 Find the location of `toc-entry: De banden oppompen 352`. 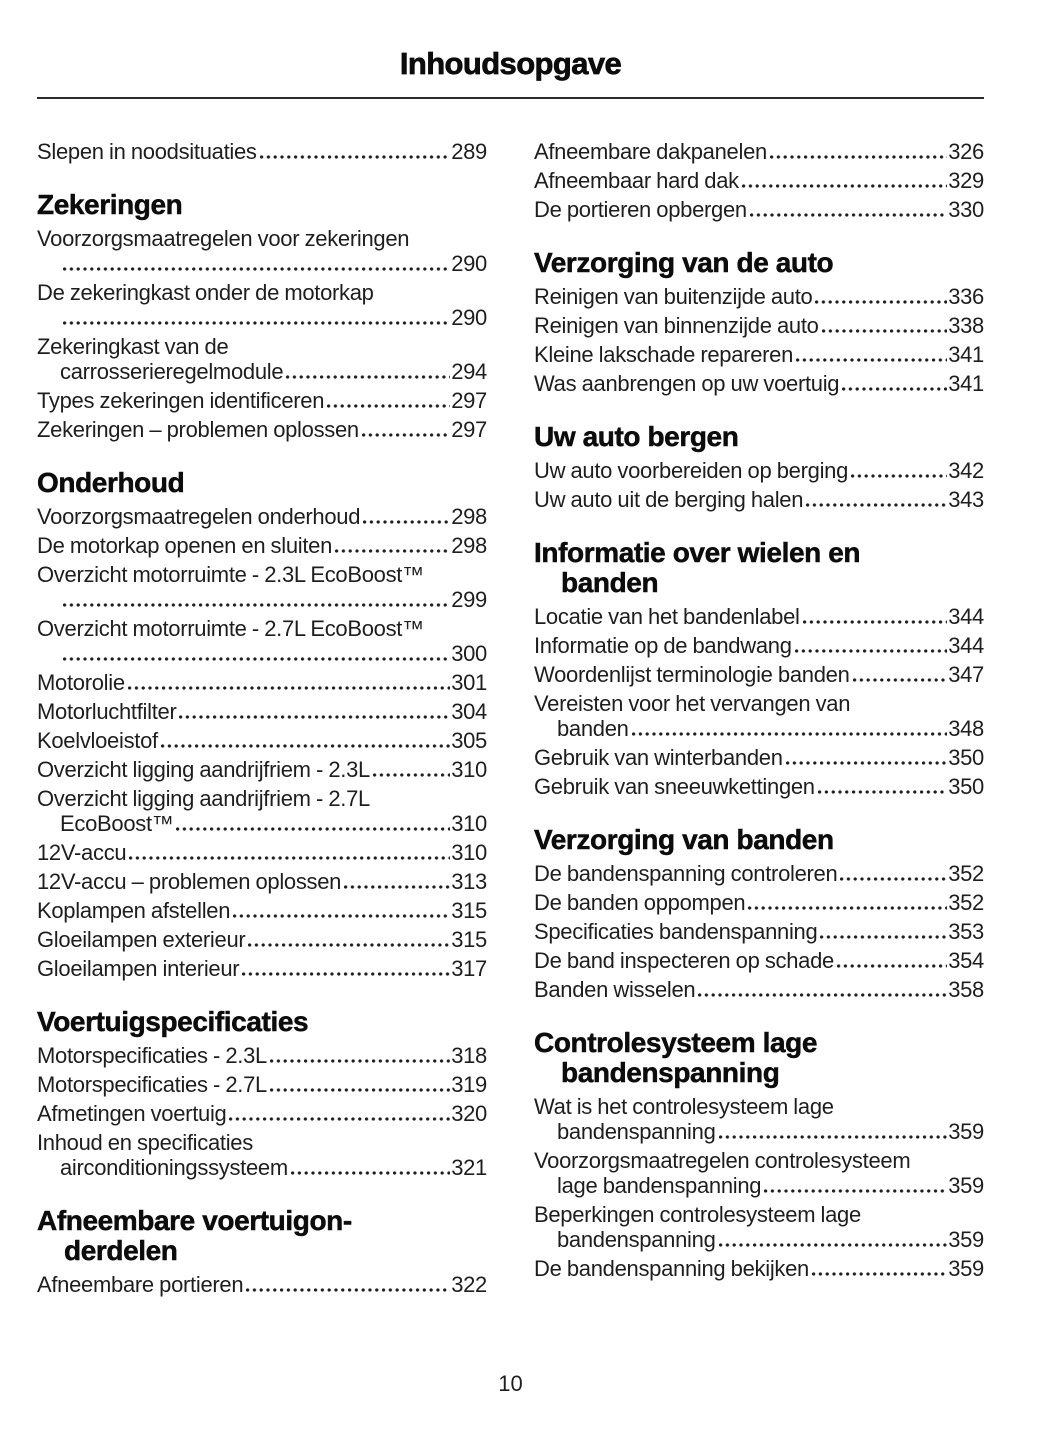

toc-entry: De banden oppompen 352 is located at coordinates (759, 902).